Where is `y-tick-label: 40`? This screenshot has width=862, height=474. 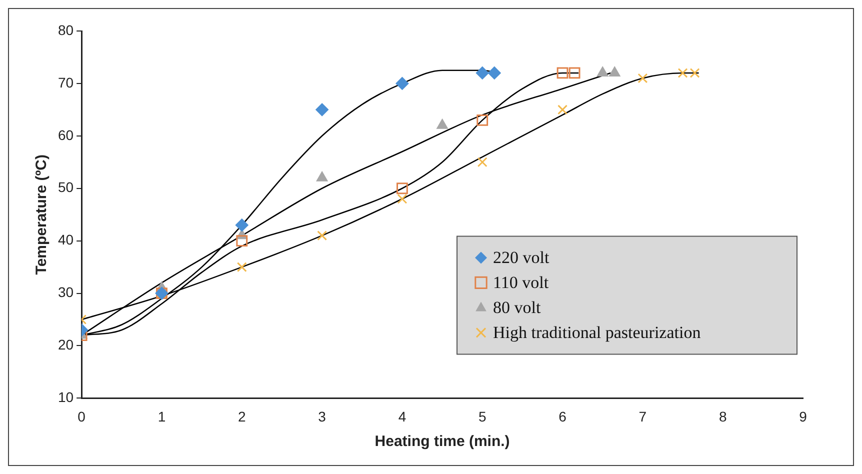
y-tick-label: 40 is located at coordinates (66, 240).